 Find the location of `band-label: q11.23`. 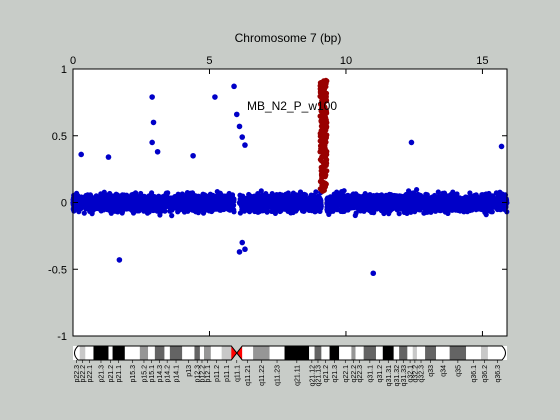

band-label: q11.23 is located at coordinates (278, 375).